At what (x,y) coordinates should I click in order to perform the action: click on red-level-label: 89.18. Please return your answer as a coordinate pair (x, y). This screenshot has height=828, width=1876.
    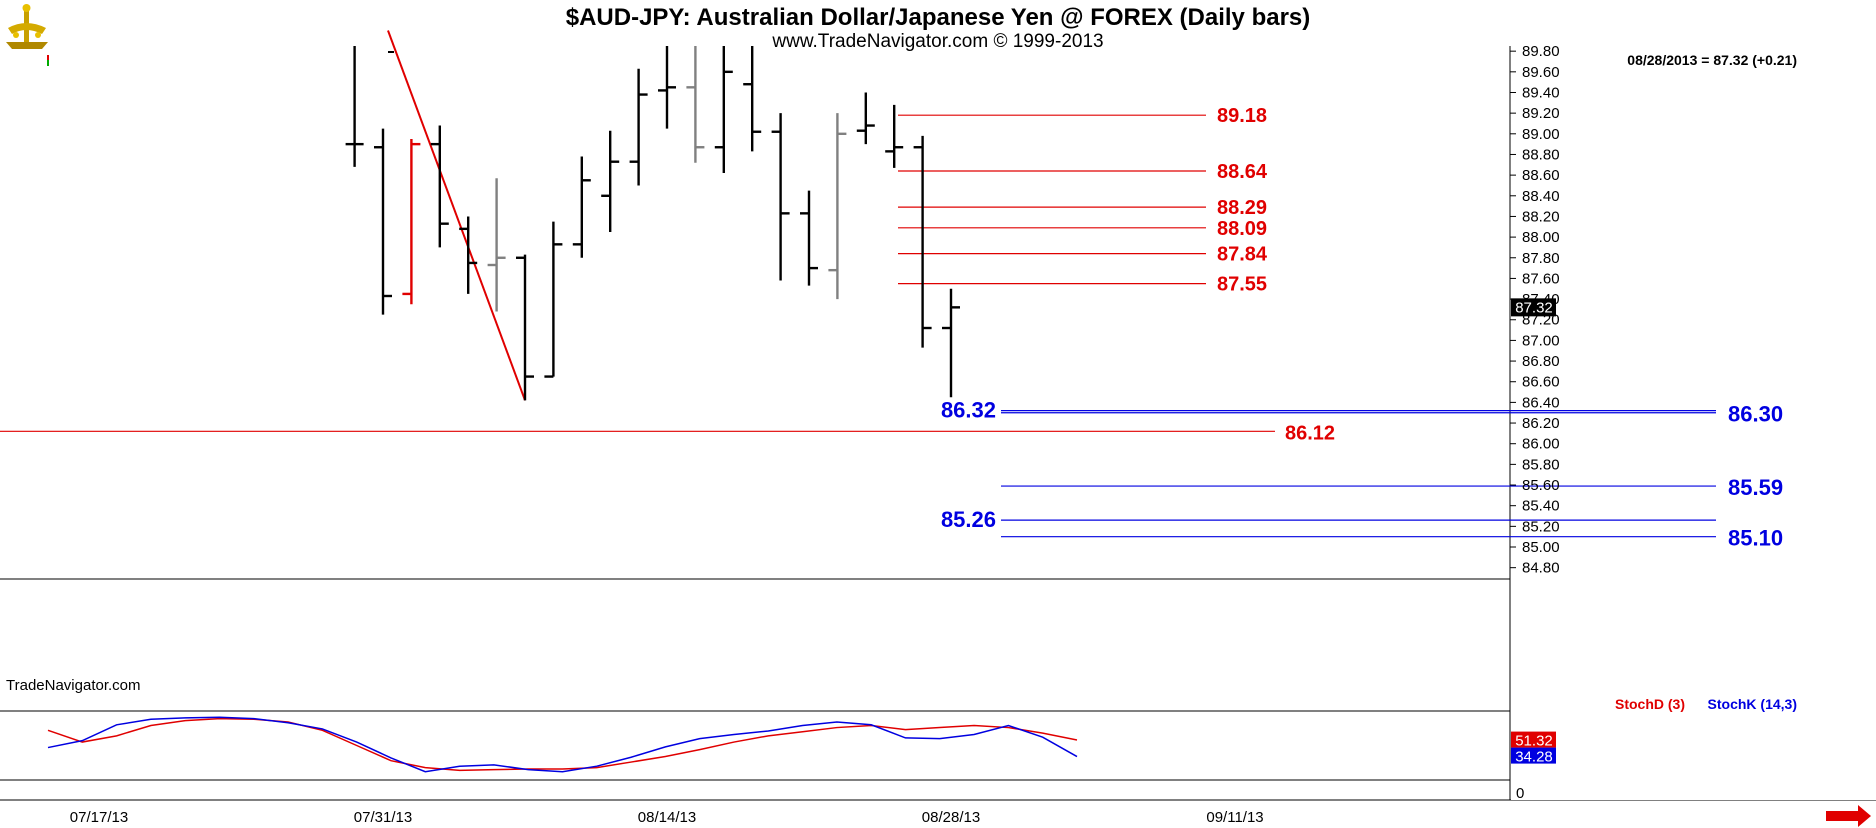
    Looking at the image, I should click on (1242, 116).